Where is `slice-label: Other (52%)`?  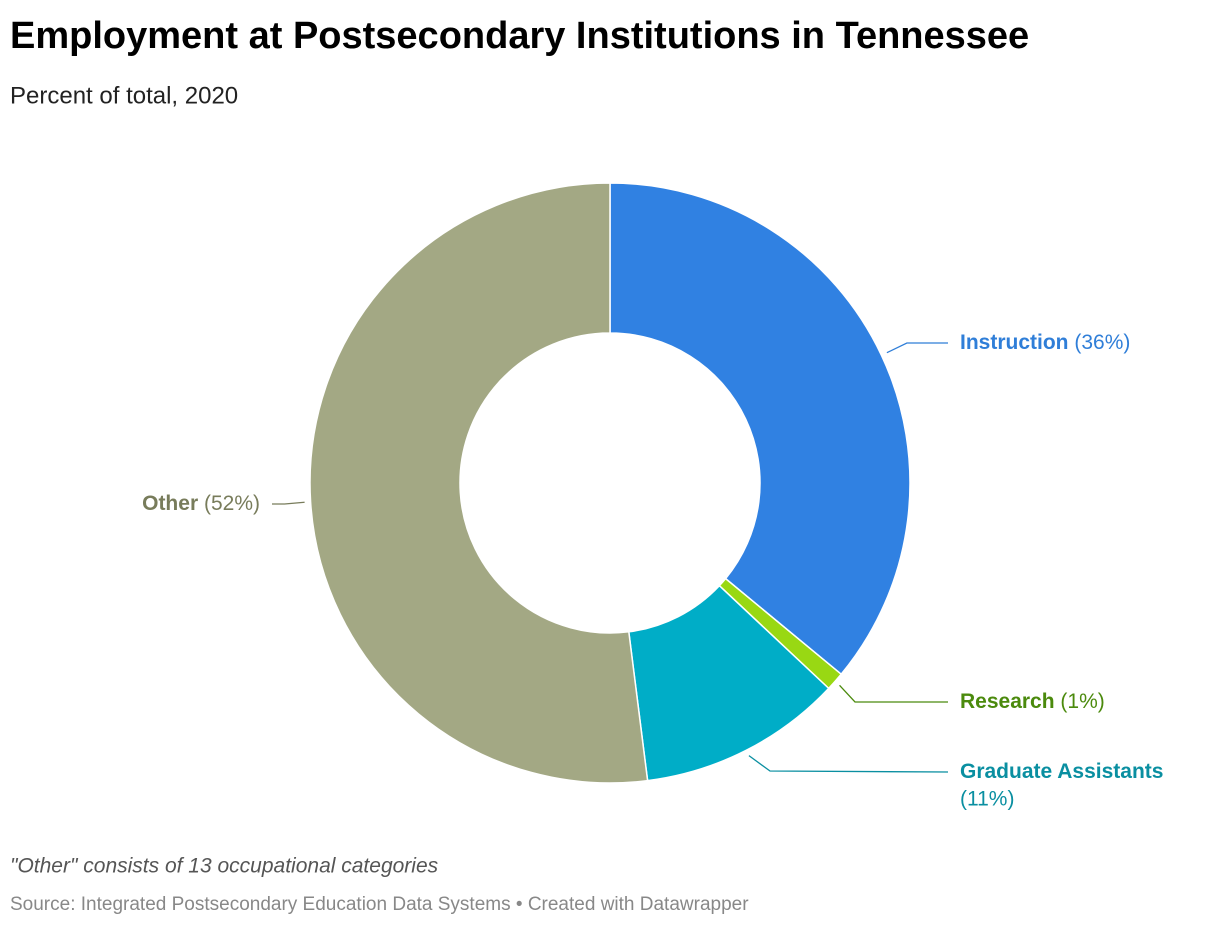 slice-label: Other (52%) is located at coordinates (201, 503).